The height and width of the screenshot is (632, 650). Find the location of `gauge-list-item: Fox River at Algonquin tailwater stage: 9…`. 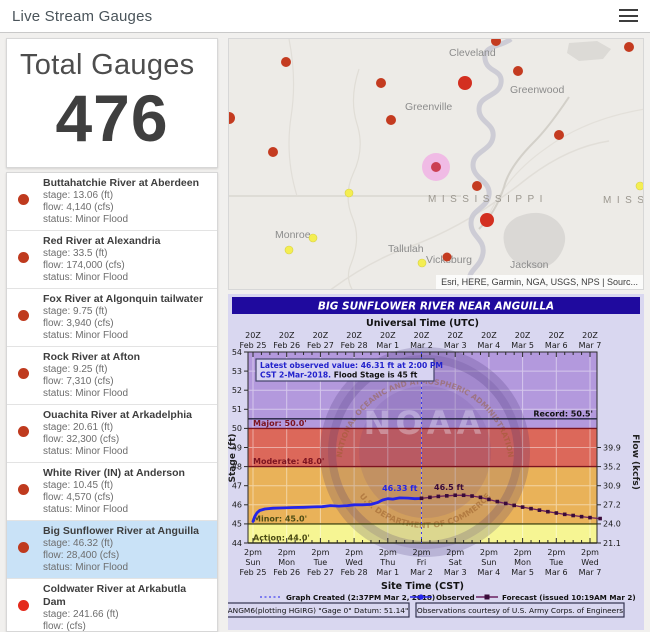

gauge-list-item: Fox River at Algonquin tailwater stage: 9… is located at coordinates (112, 318).